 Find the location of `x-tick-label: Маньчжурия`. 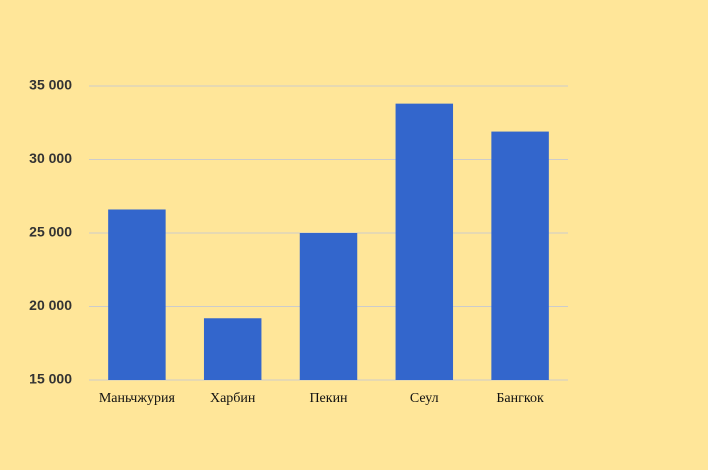

x-tick-label: Маньчжурия is located at coordinates (137, 398).